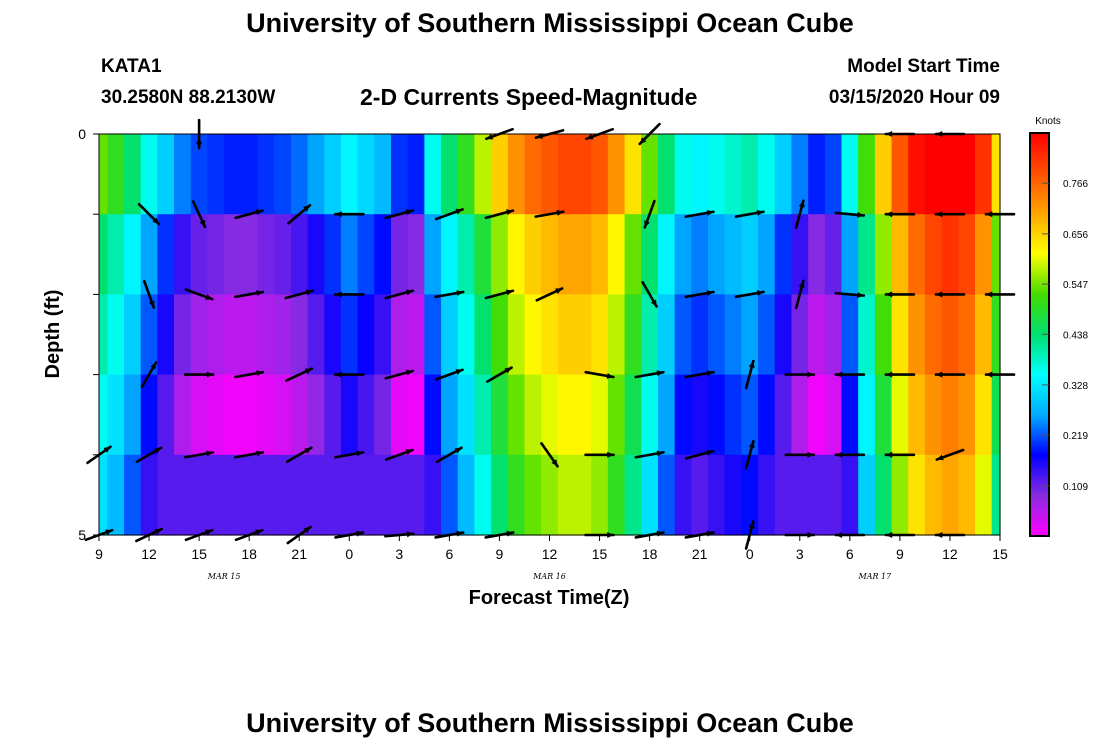 This screenshot has height=750, width=1100. I want to click on colorbar-tick-label: 0.438, so click(1075, 335).